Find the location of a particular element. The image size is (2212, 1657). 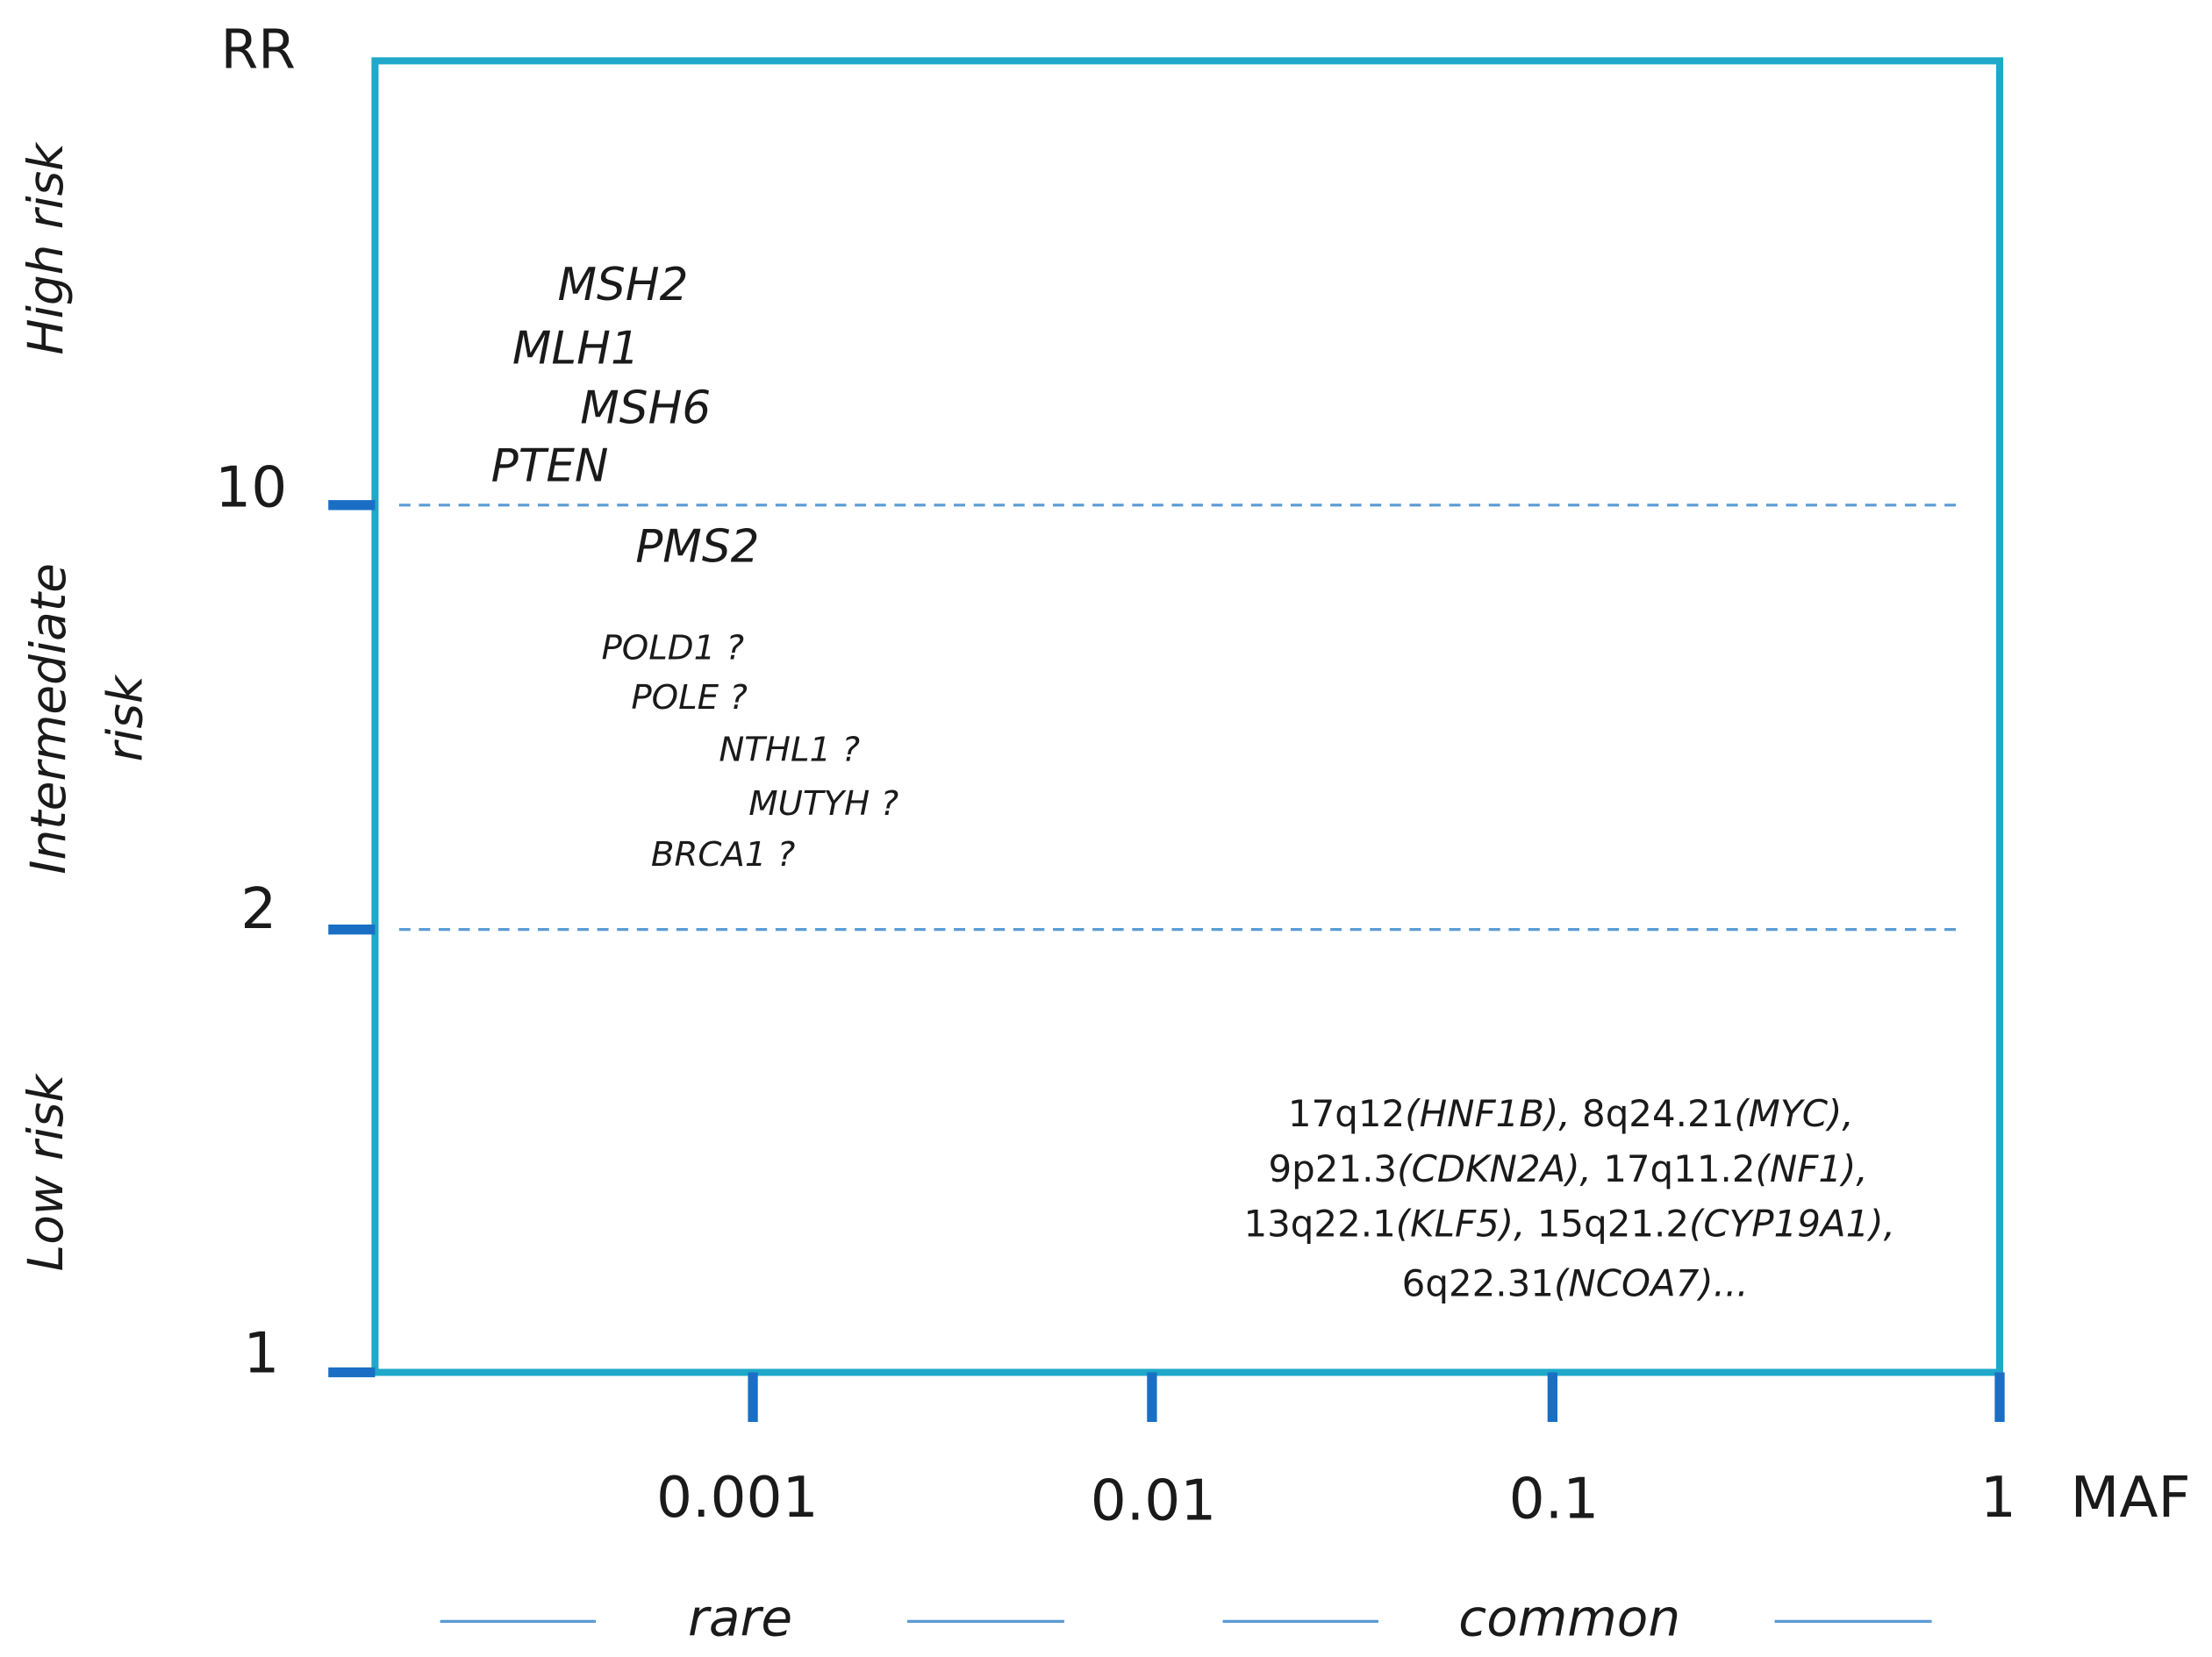

gene-label-msh2: MSH2 is located at coordinates (622, 285).